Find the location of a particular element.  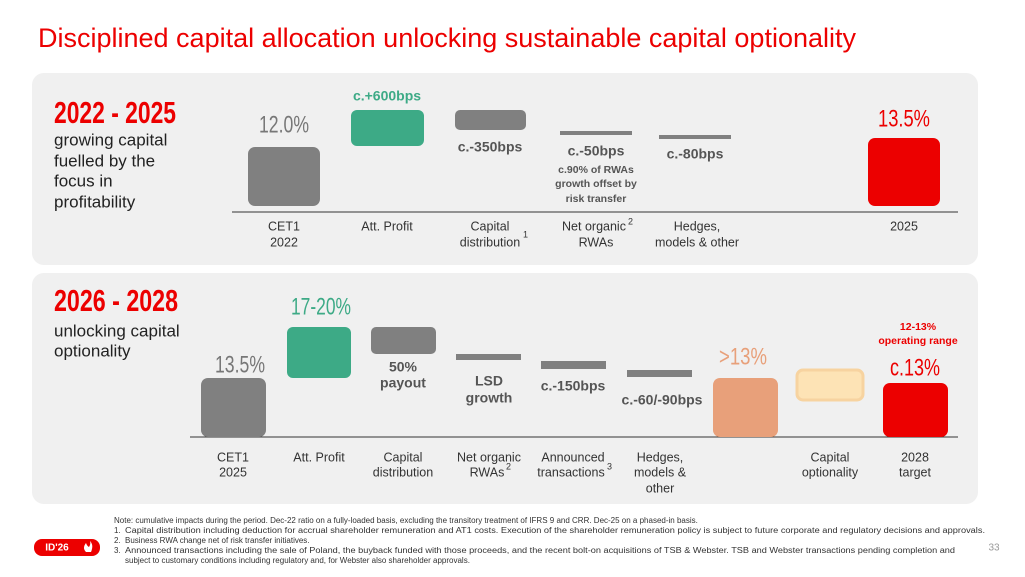

heading: 2026 - 2028 is located at coordinates (116, 300).